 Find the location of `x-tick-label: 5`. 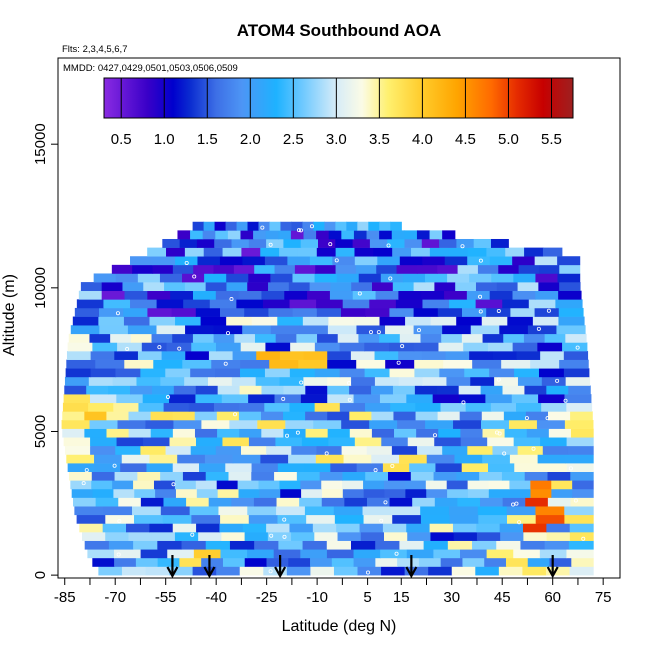

x-tick-label: 5 is located at coordinates (367, 597).